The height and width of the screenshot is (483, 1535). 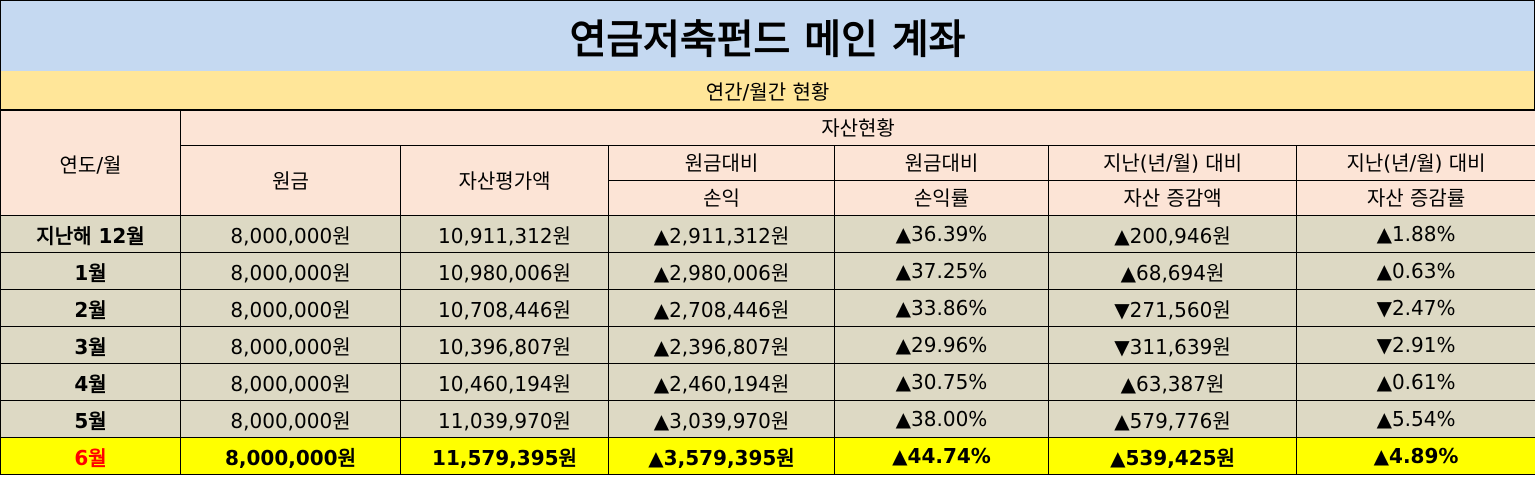 I want to click on month-cell: 1월, so click(x=90, y=271).